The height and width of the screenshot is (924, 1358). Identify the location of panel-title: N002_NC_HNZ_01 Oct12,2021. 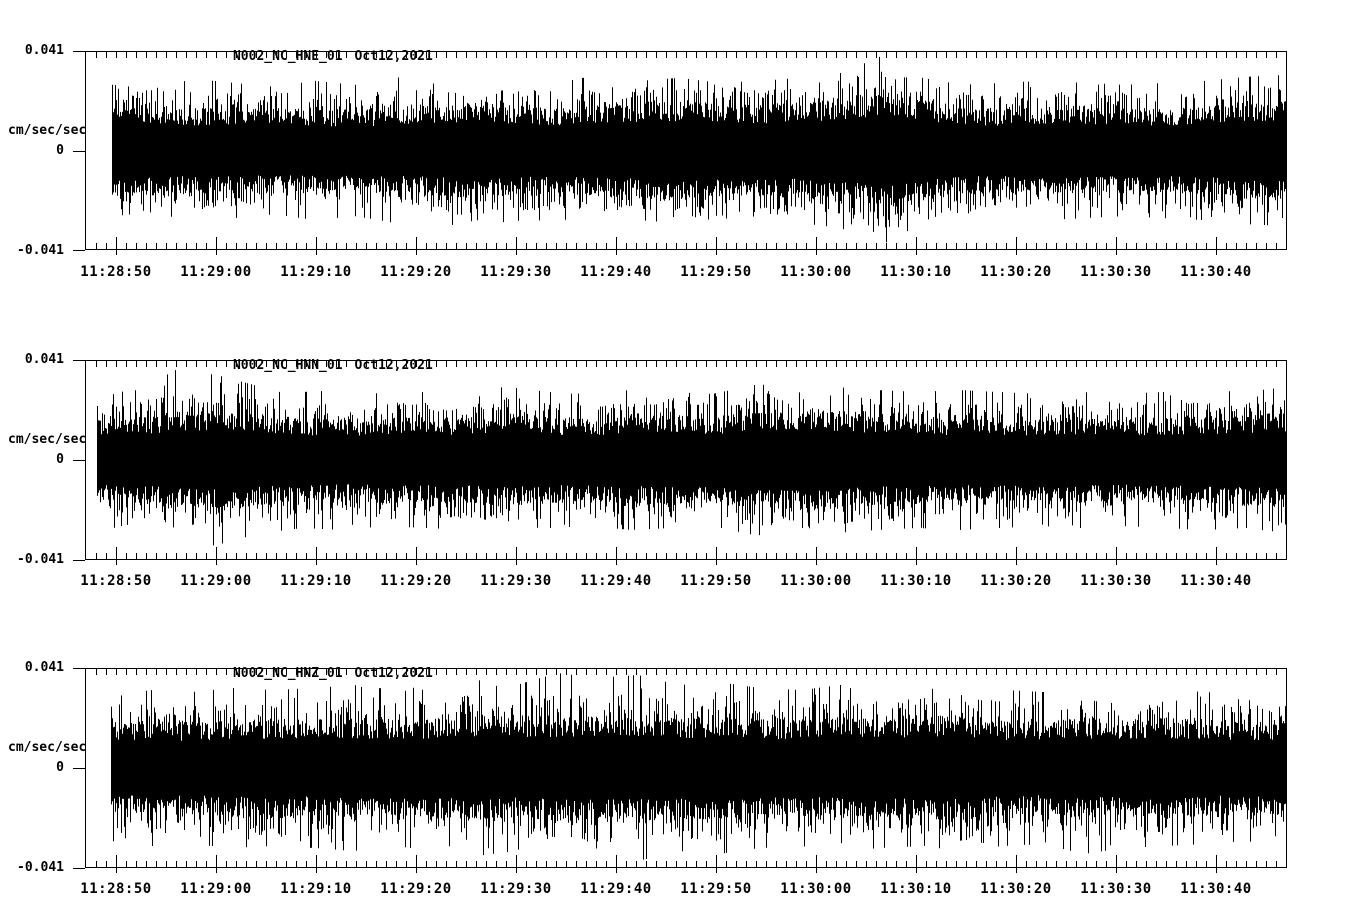
(309, 667).